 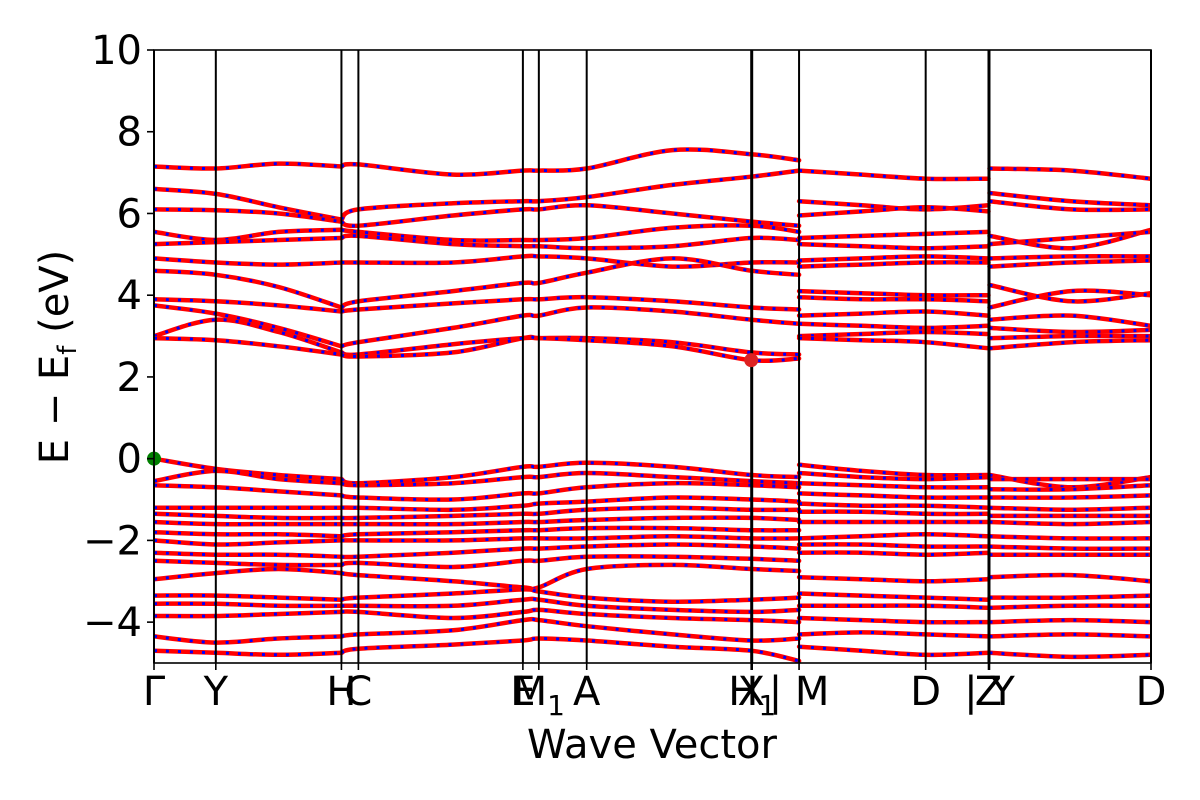 What do you see at coordinates (248, 597) in the screenshot?
I see `band-line-spin-down-s0-b22` at bounding box center [248, 597].